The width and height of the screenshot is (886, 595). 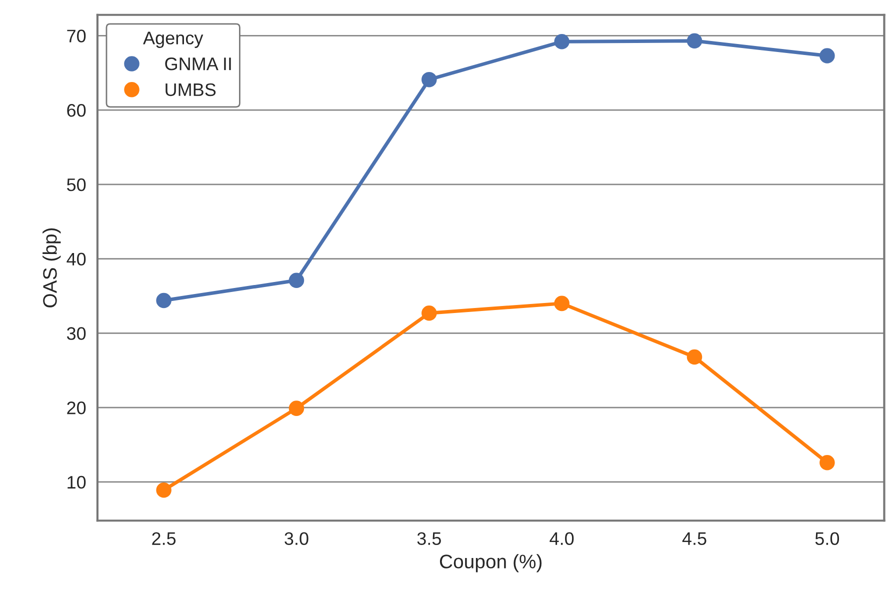 I want to click on y-axis-title: OAS (bp), so click(x=51, y=268).